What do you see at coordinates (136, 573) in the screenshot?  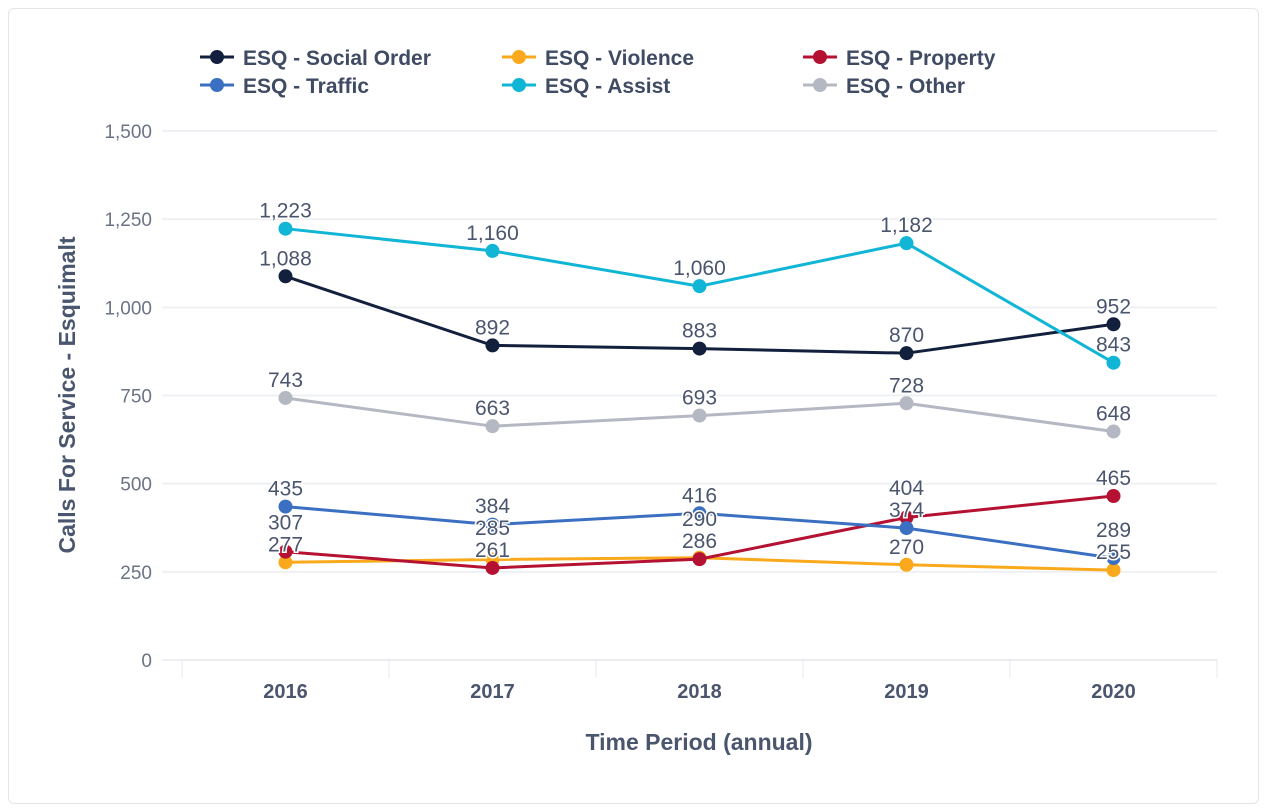 I see `y-tick-label: 250` at bounding box center [136, 573].